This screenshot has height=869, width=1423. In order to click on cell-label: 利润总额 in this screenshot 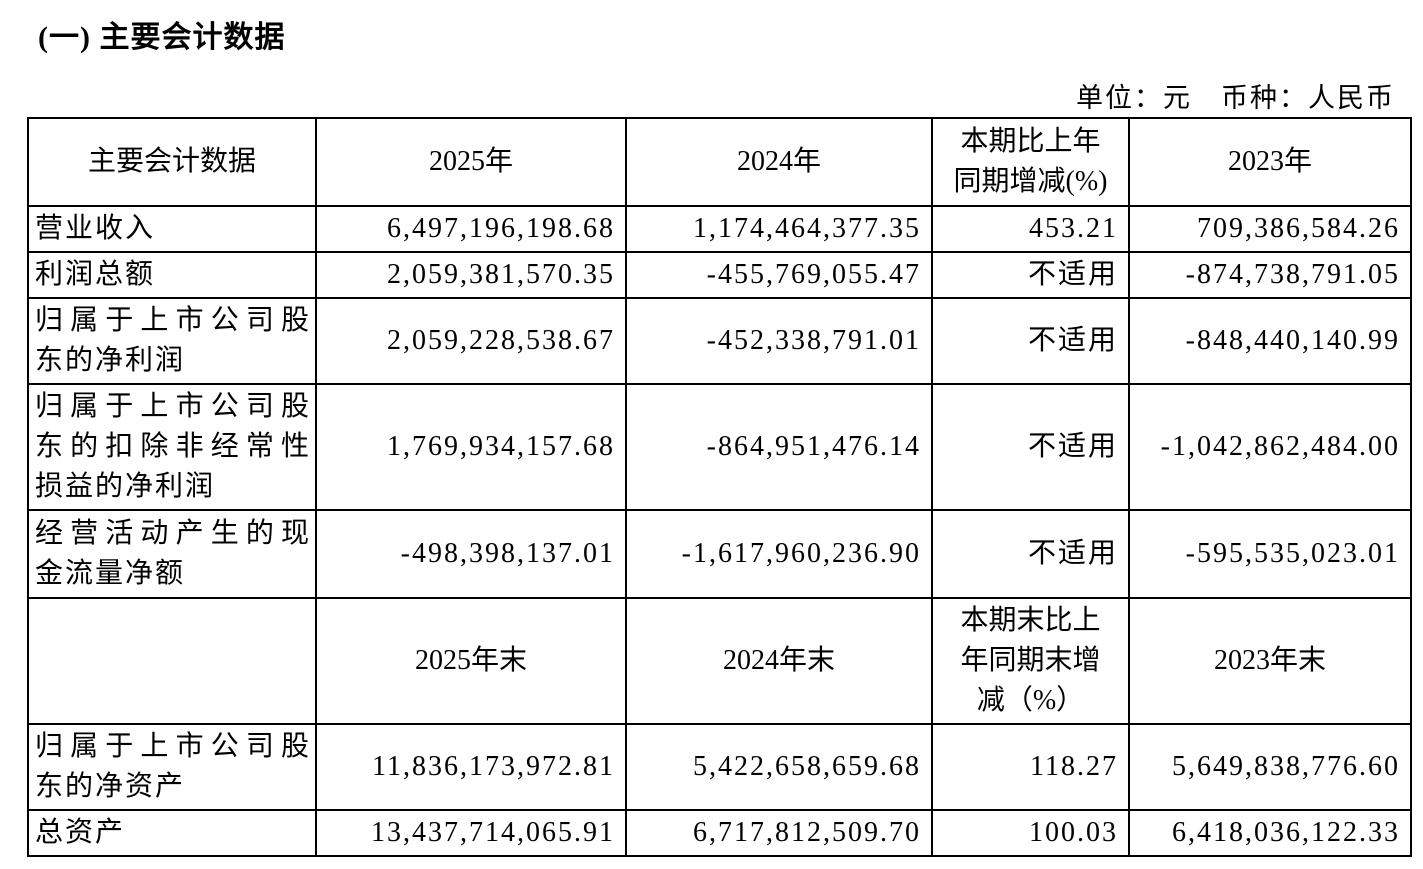, I will do `click(172, 275)`.